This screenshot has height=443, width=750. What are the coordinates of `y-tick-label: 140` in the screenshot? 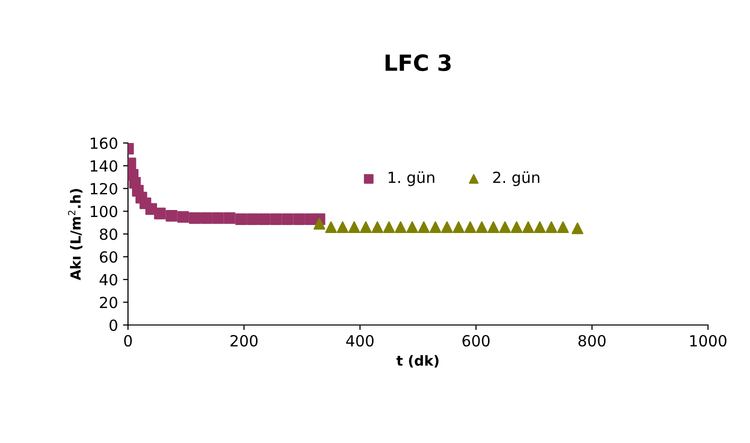 It's located at (104, 166).